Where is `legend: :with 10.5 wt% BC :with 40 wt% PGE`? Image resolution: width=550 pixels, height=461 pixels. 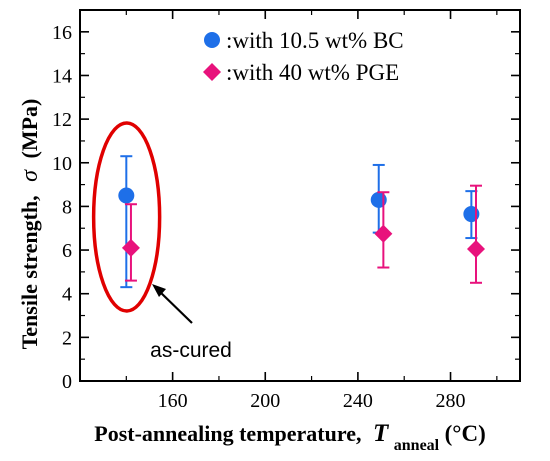 legend: :with 10.5 wt% BC :with 40 wt% PGE is located at coordinates (303, 56).